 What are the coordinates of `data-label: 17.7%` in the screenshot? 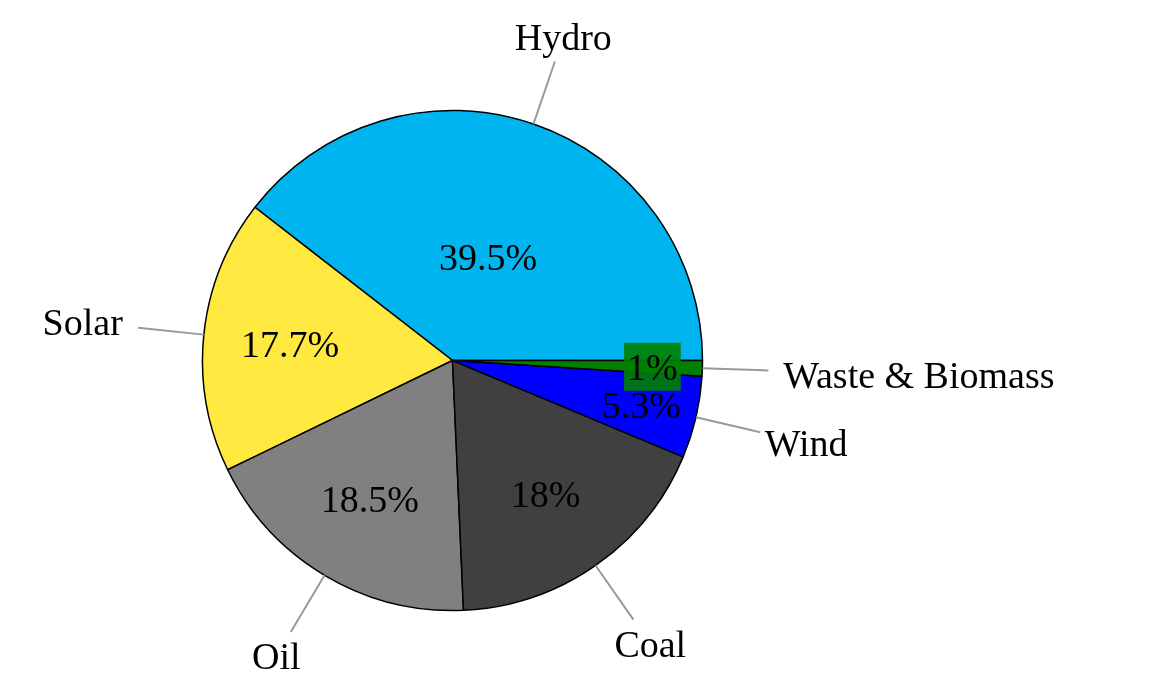 It's located at (290, 343).